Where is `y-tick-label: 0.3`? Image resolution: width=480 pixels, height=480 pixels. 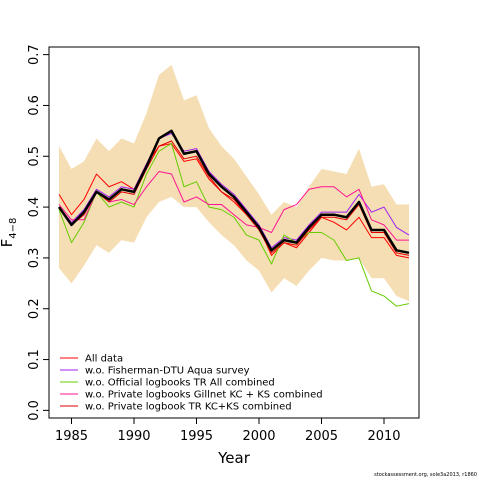
y-tick-label: 0.3 is located at coordinates (34, 258).